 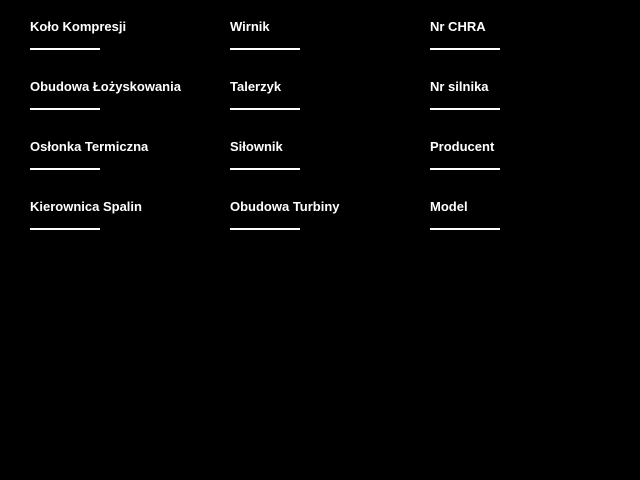 What do you see at coordinates (285, 206) in the screenshot?
I see `field-label-obudowa-turbiny: Obudowa Turbiny` at bounding box center [285, 206].